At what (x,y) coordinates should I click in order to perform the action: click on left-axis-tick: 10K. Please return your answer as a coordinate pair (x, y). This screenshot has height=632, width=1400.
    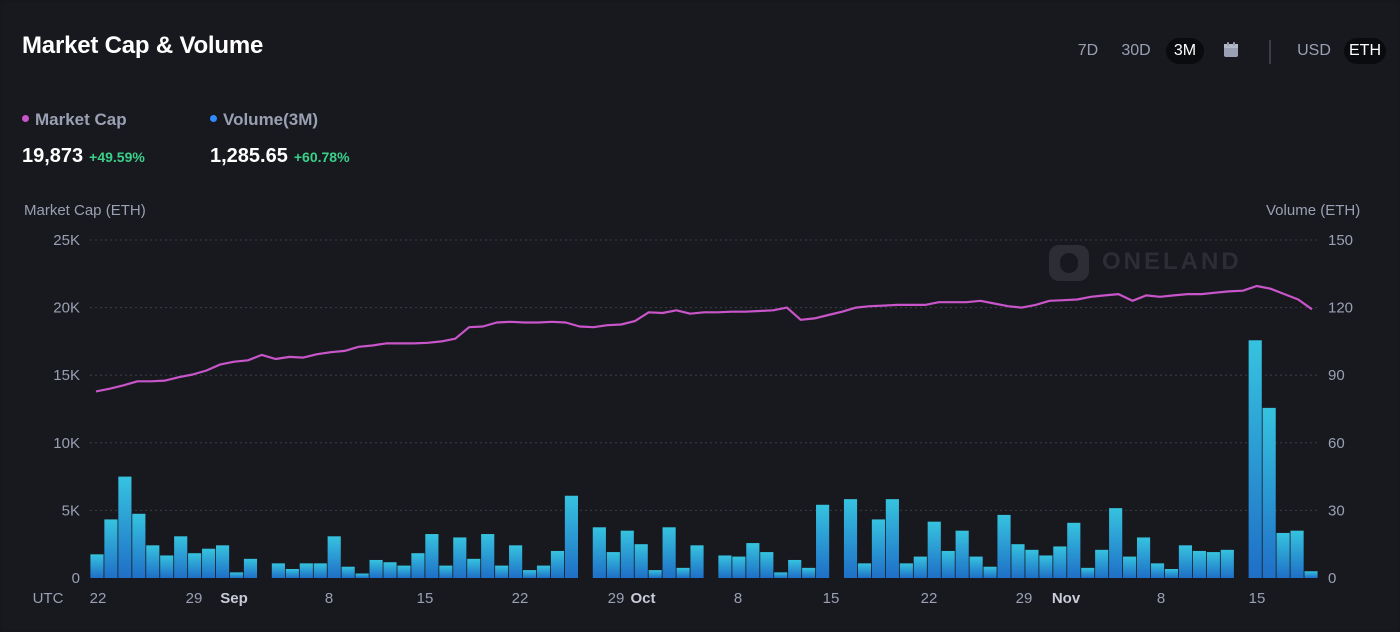
    Looking at the image, I should click on (66, 443).